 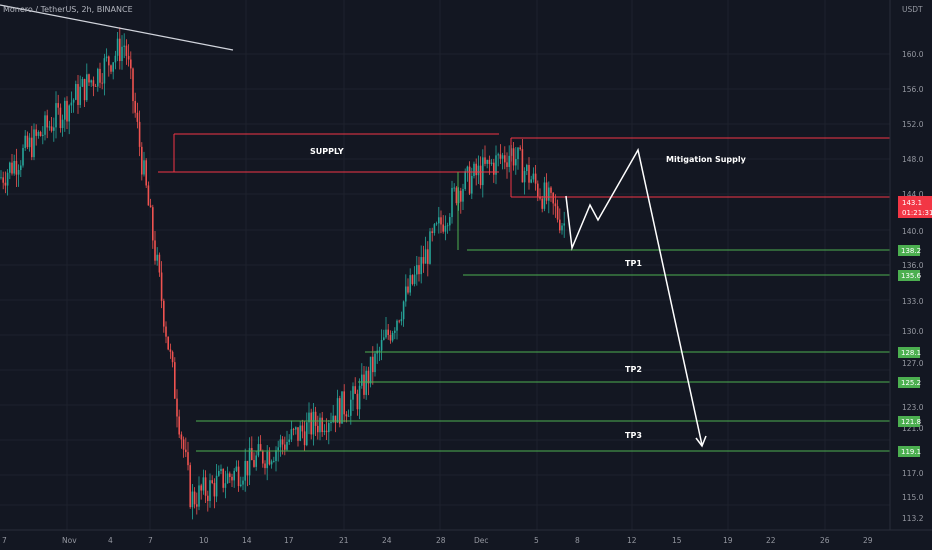 I want to click on x-tick: 8, so click(x=577, y=540).